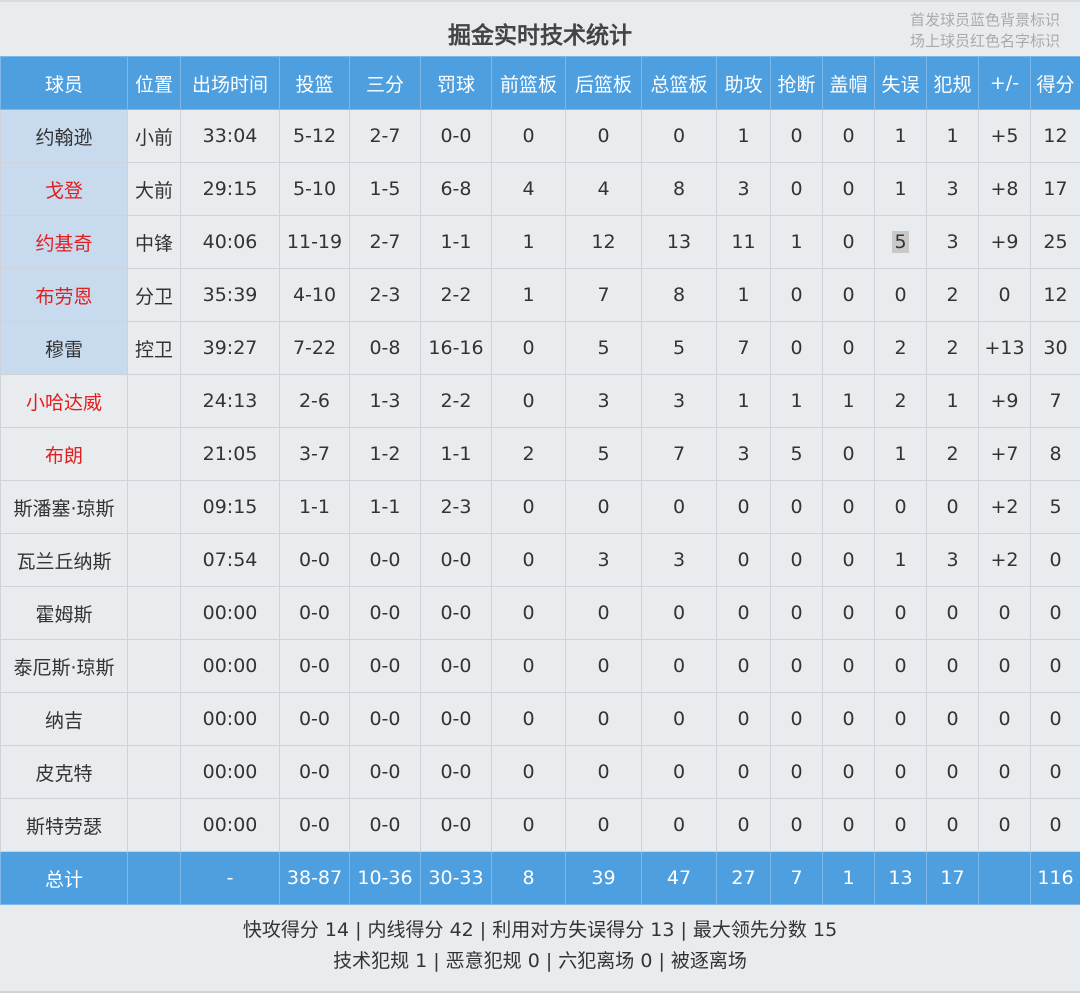 The image size is (1080, 993). What do you see at coordinates (64, 507) in the screenshot?
I see `player-name: 斯潘塞·琼斯` at bounding box center [64, 507].